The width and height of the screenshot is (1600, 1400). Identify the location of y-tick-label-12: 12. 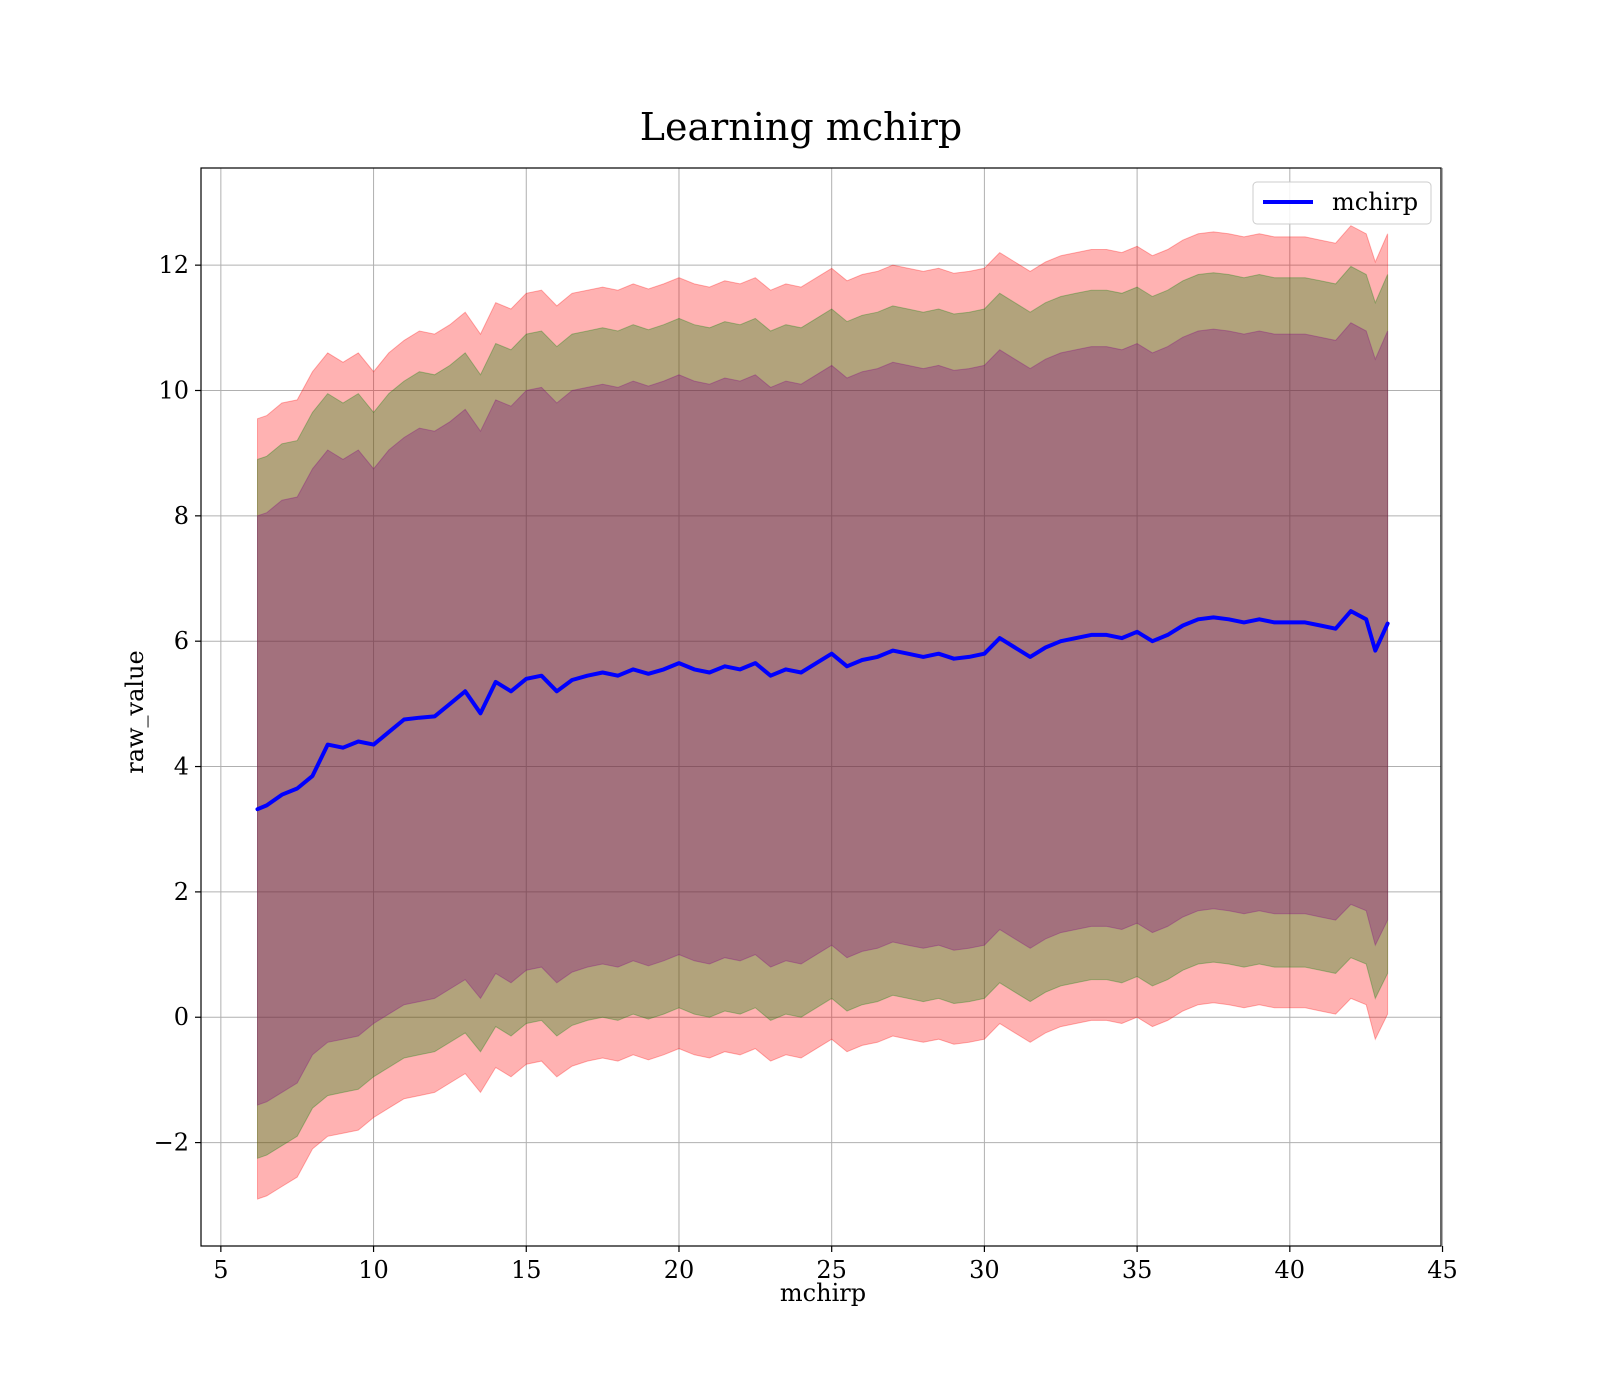
(173, 265).